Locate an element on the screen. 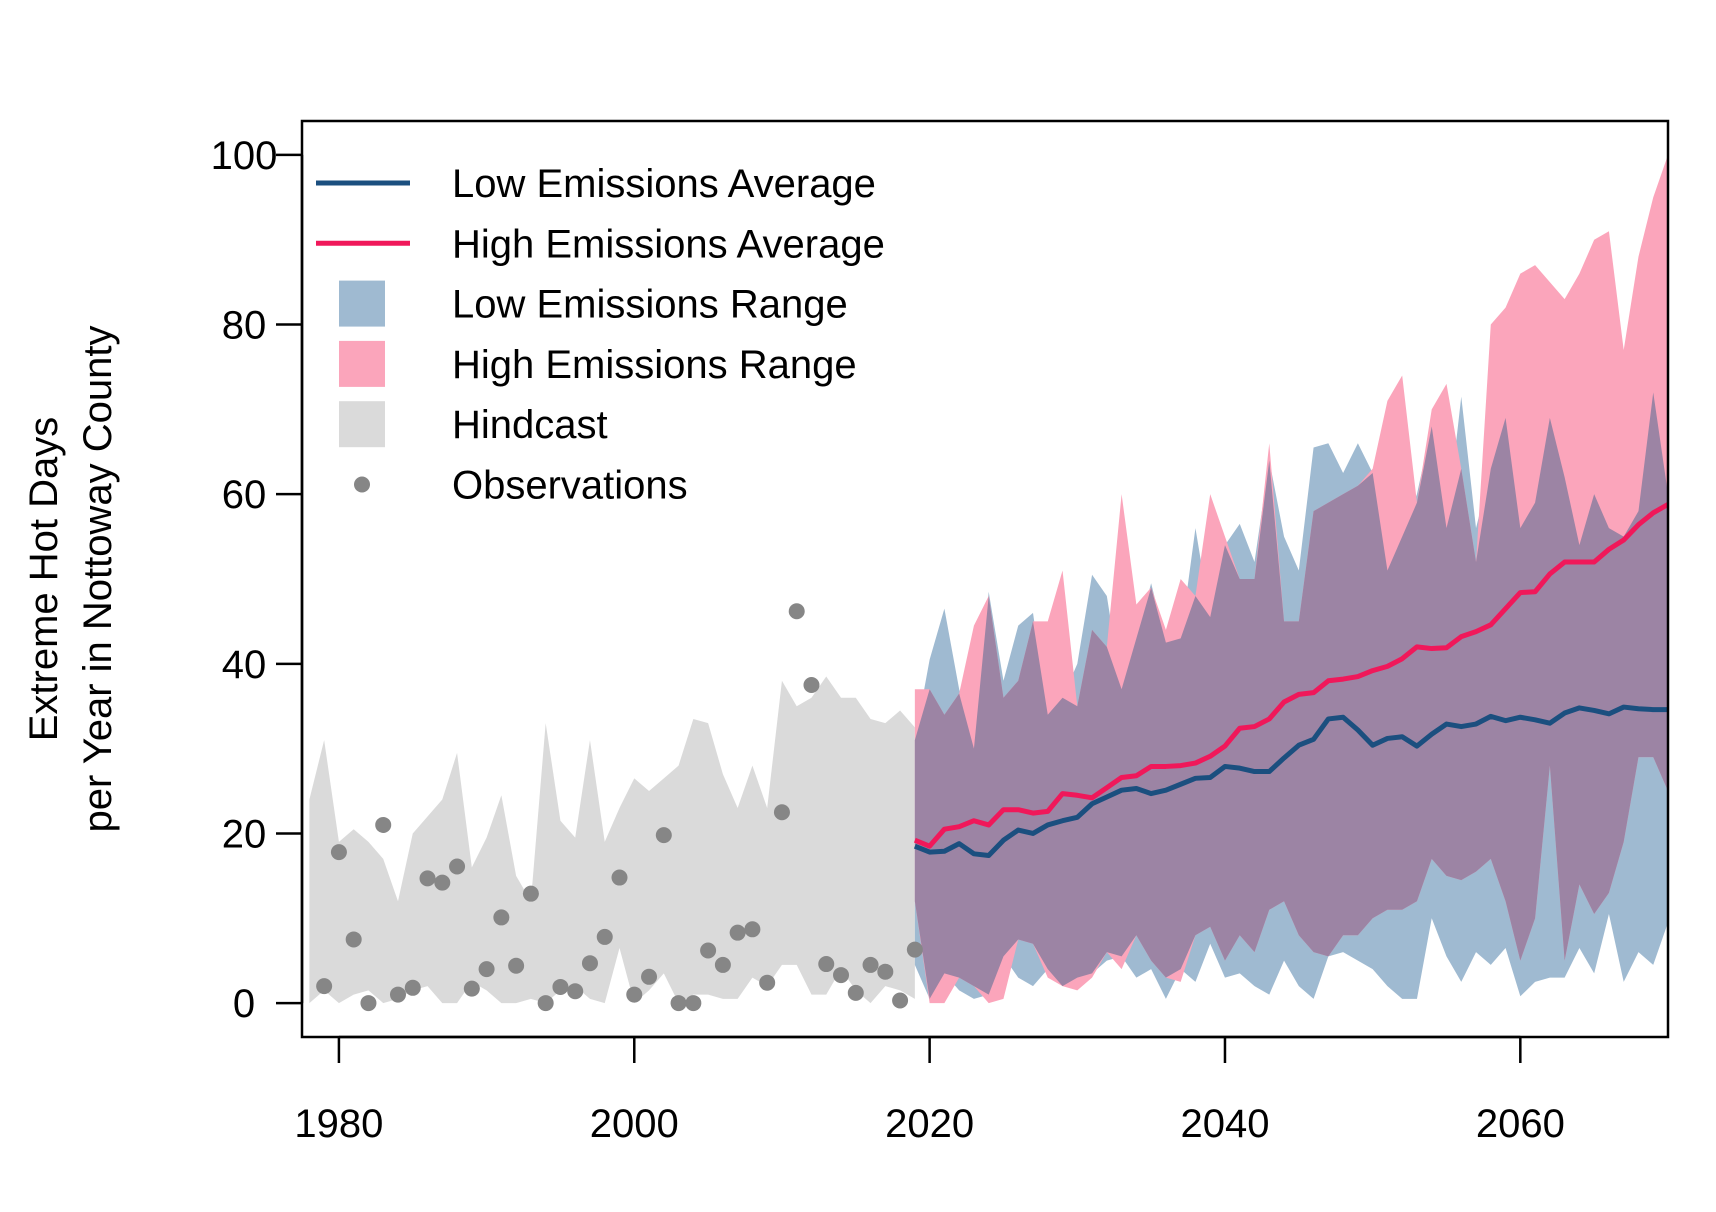  x-tick-label: 2000 is located at coordinates (634, 1124).